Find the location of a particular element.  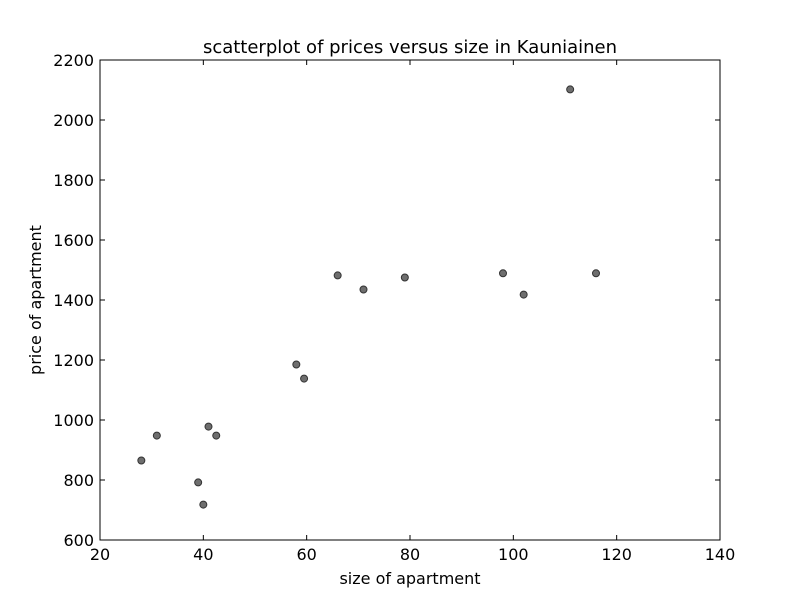

y-tick-label: 2000 is located at coordinates (73, 120).